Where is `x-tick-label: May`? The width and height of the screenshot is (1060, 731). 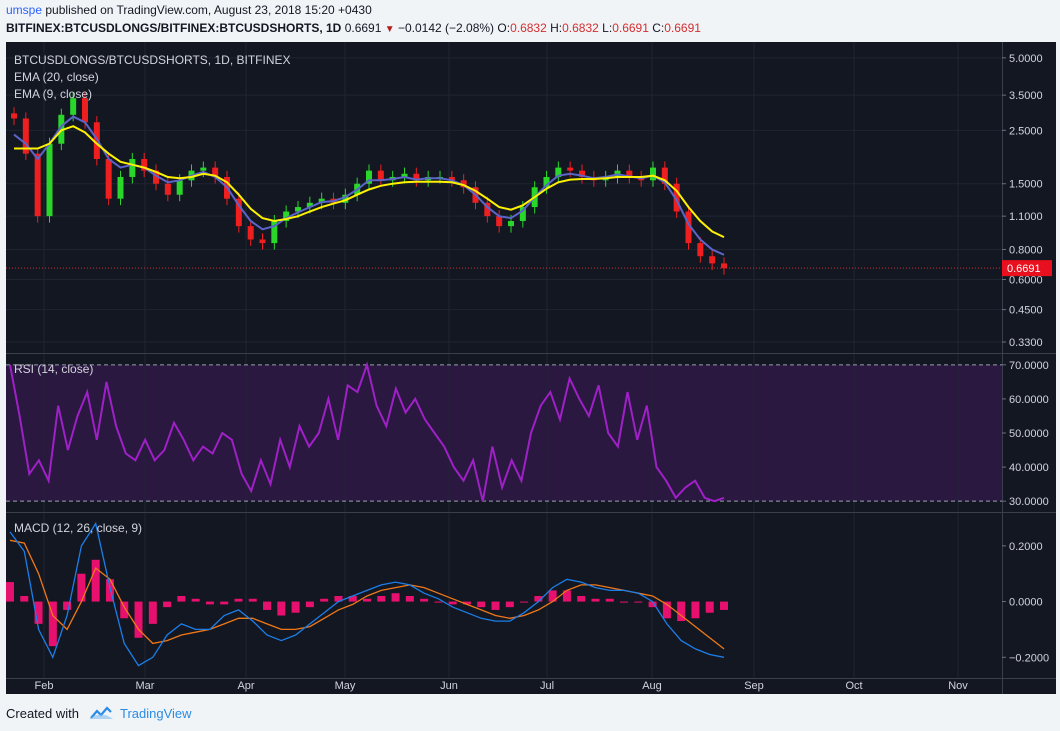 x-tick-label: May is located at coordinates (345, 686).